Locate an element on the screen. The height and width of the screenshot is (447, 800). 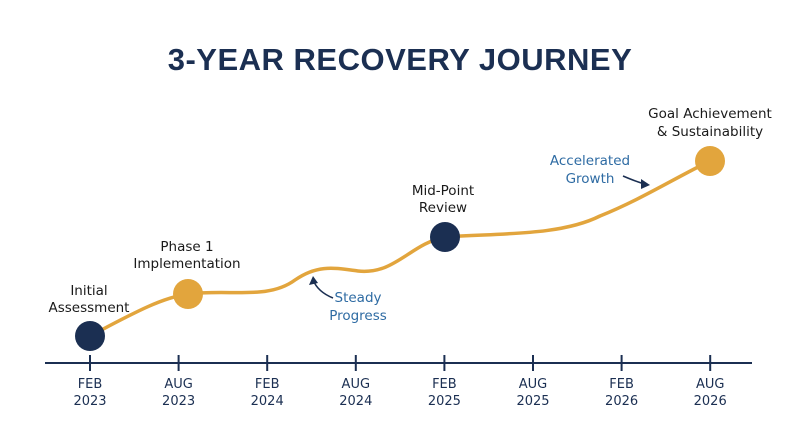
milestone-marker-phase-1-implementation is located at coordinates (188, 294).